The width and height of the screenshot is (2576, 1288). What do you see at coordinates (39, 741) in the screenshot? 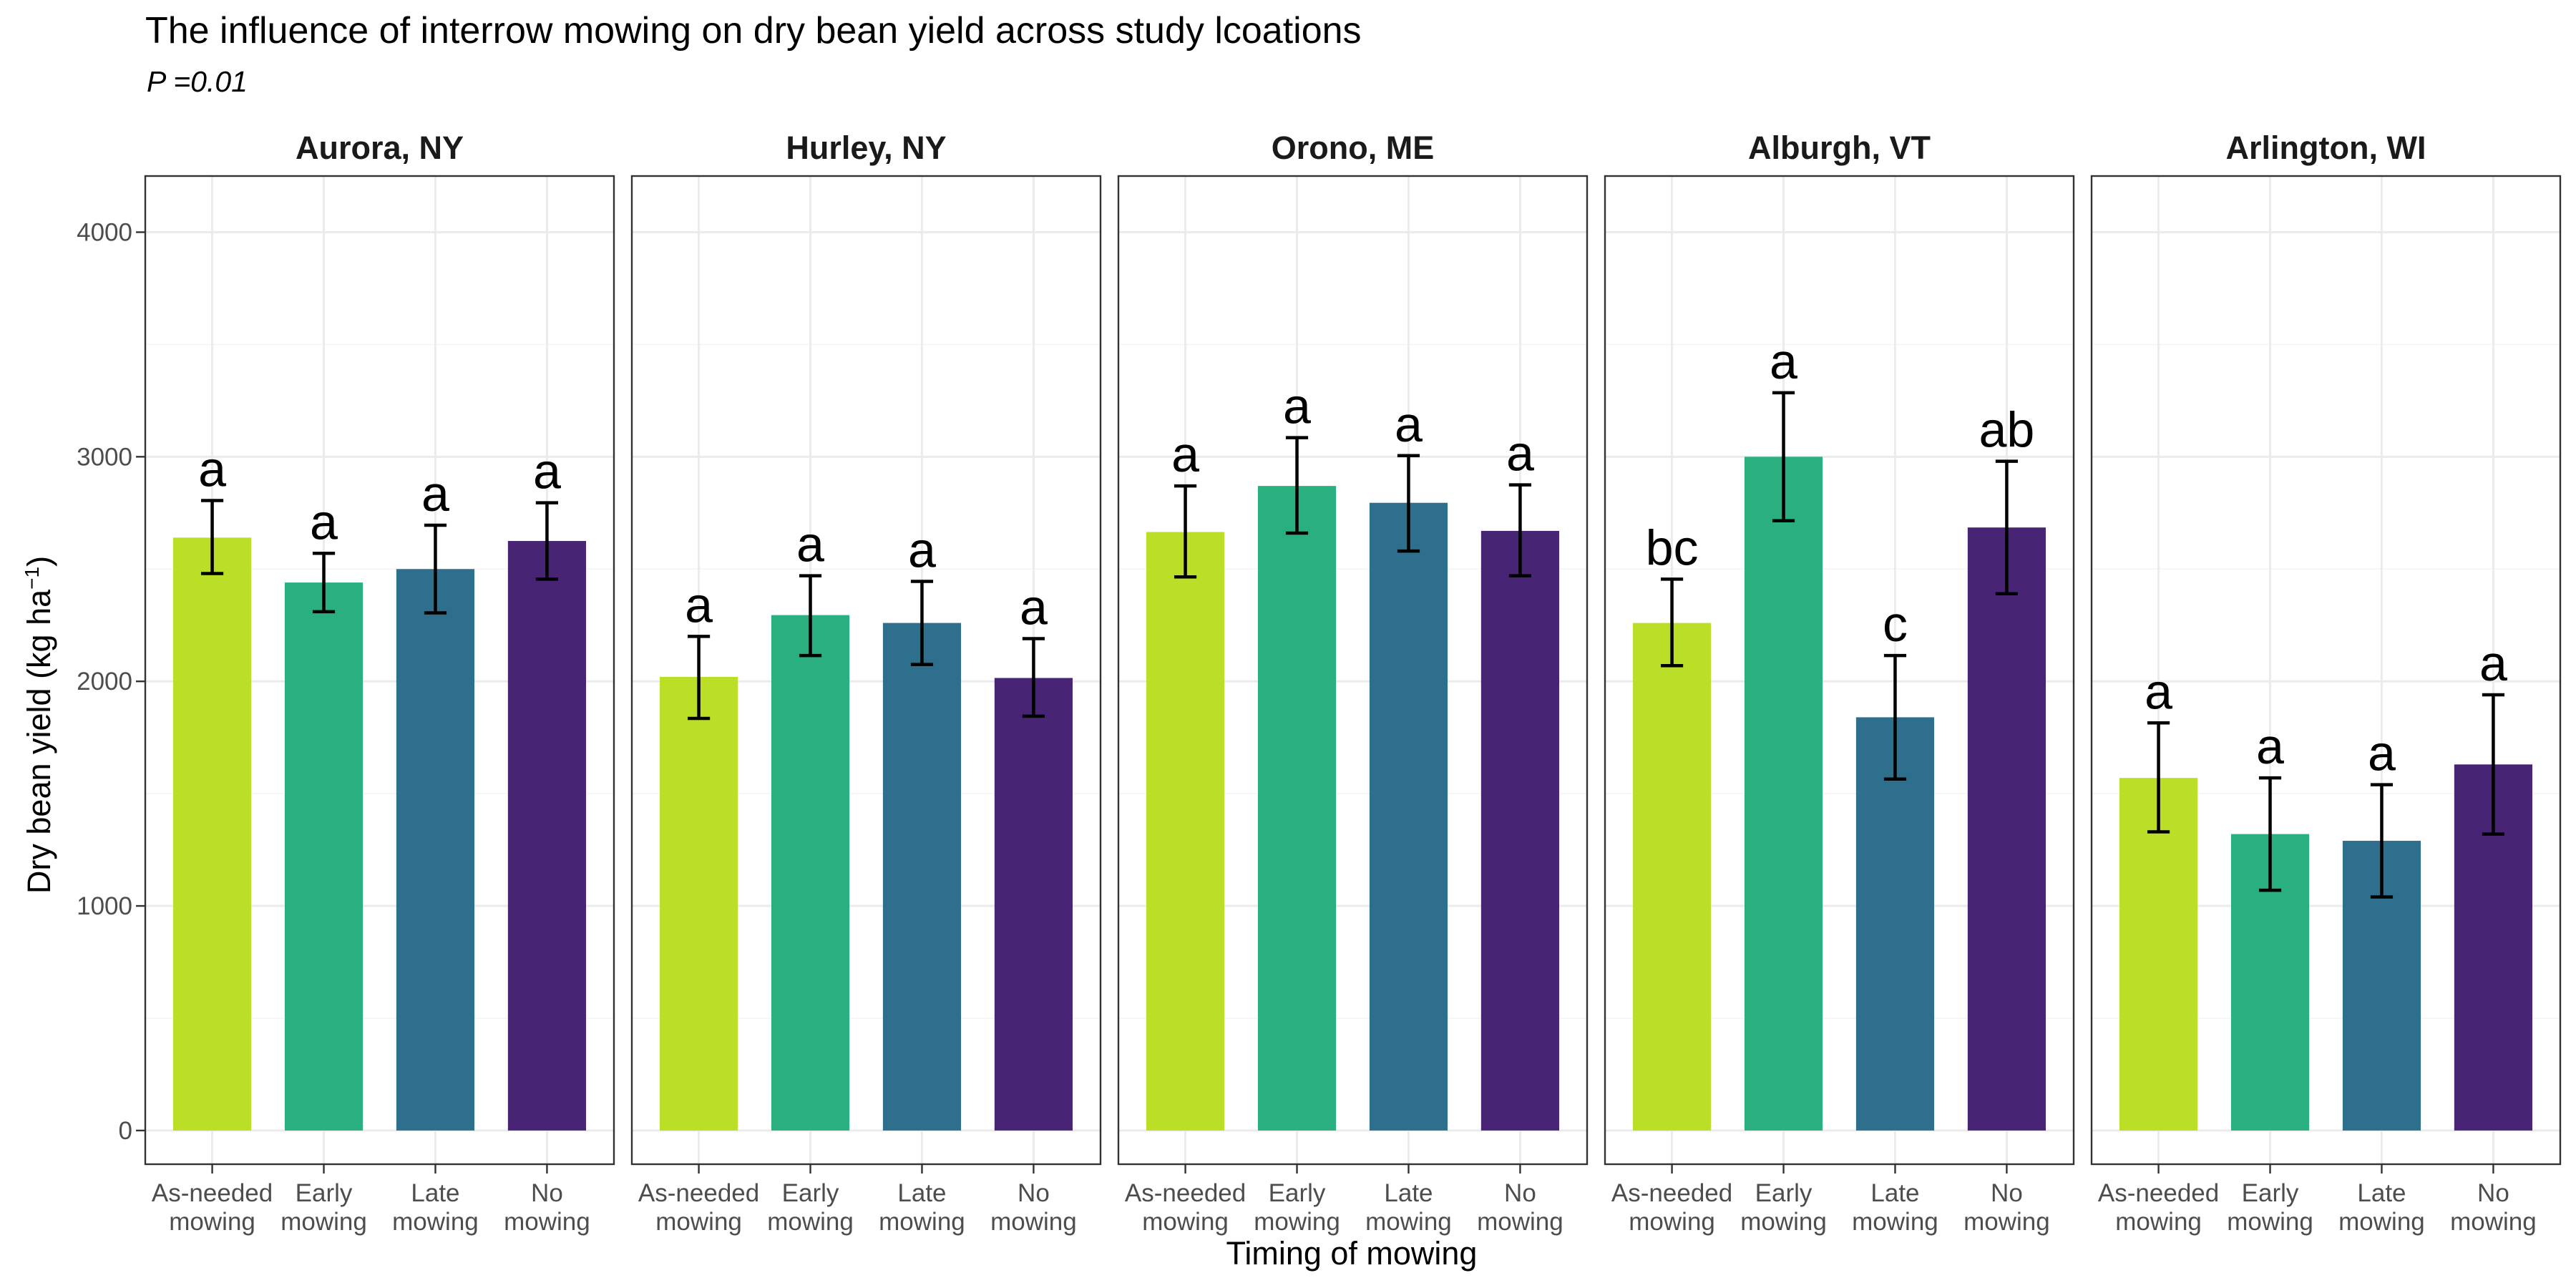
I see `y-axis-title-main: Dry bean yield (kg ha` at bounding box center [39, 741].